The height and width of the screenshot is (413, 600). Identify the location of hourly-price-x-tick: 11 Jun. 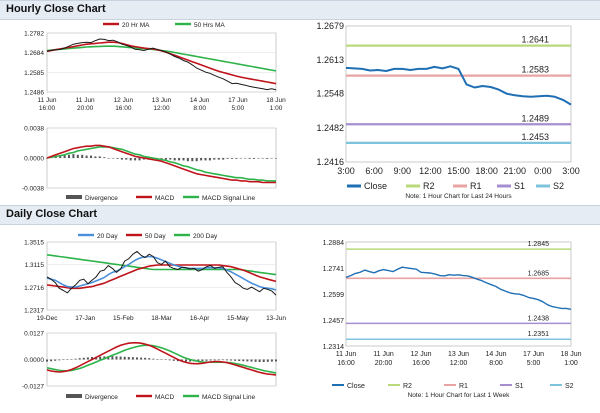
(46, 100).